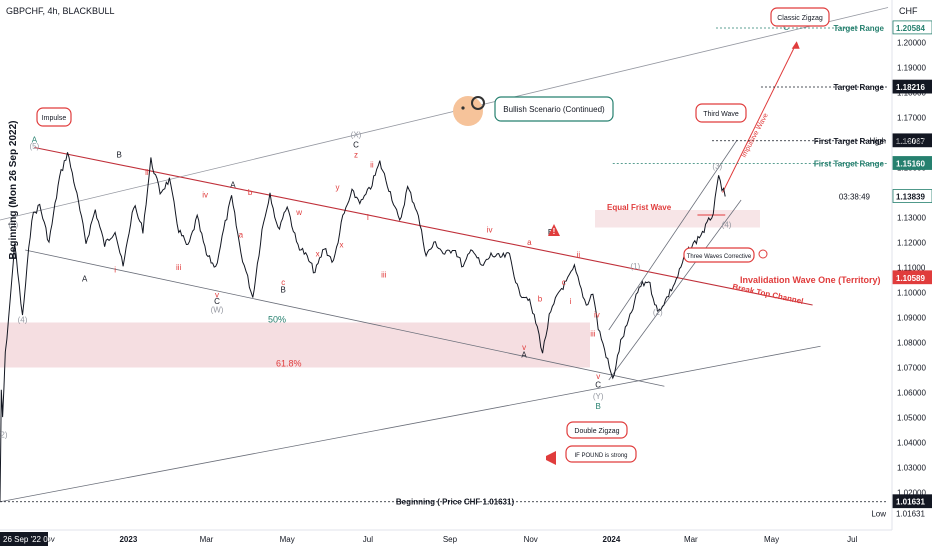 This screenshot has width=932, height=550. I want to click on price-tag-value: 1.10589, so click(910, 278).